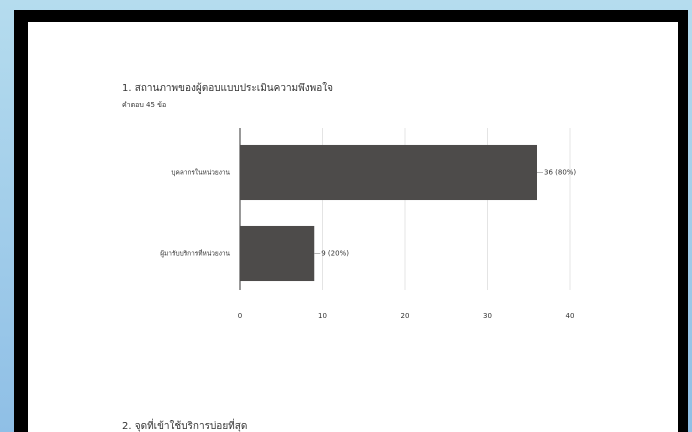 The height and width of the screenshot is (432, 692). Describe the element at coordinates (144, 105) in the screenshot. I see `chart-subtitle: คำตอบ 45 ข้อ` at that location.